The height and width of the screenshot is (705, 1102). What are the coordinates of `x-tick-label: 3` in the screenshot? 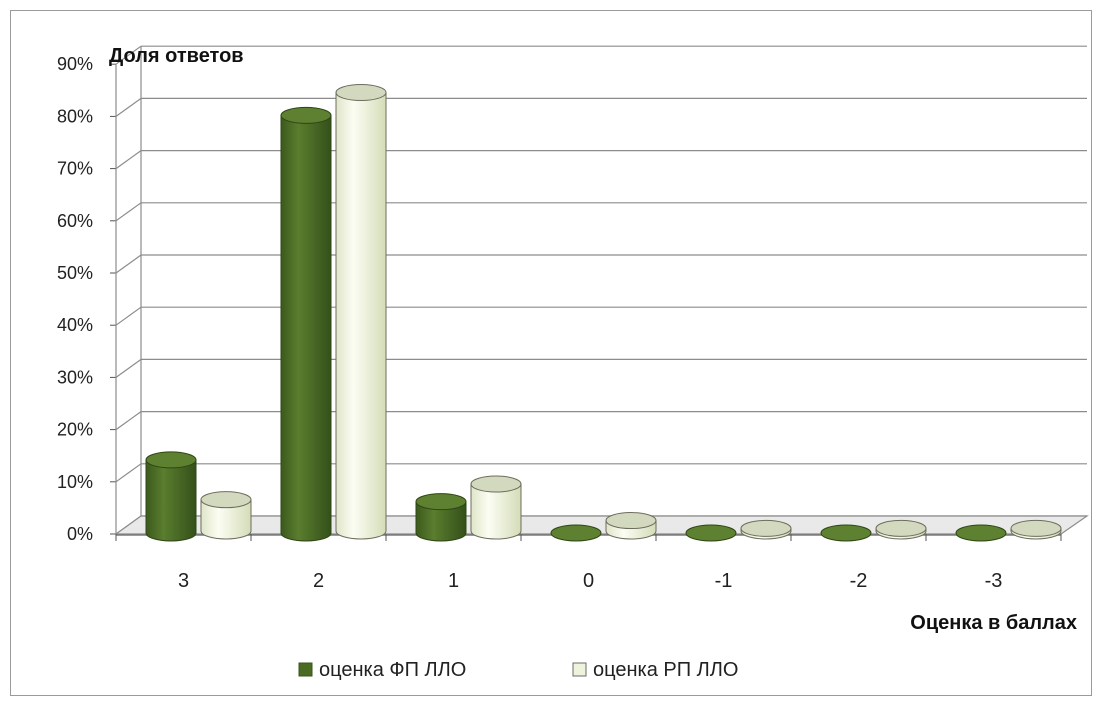 It's located at (183, 581).